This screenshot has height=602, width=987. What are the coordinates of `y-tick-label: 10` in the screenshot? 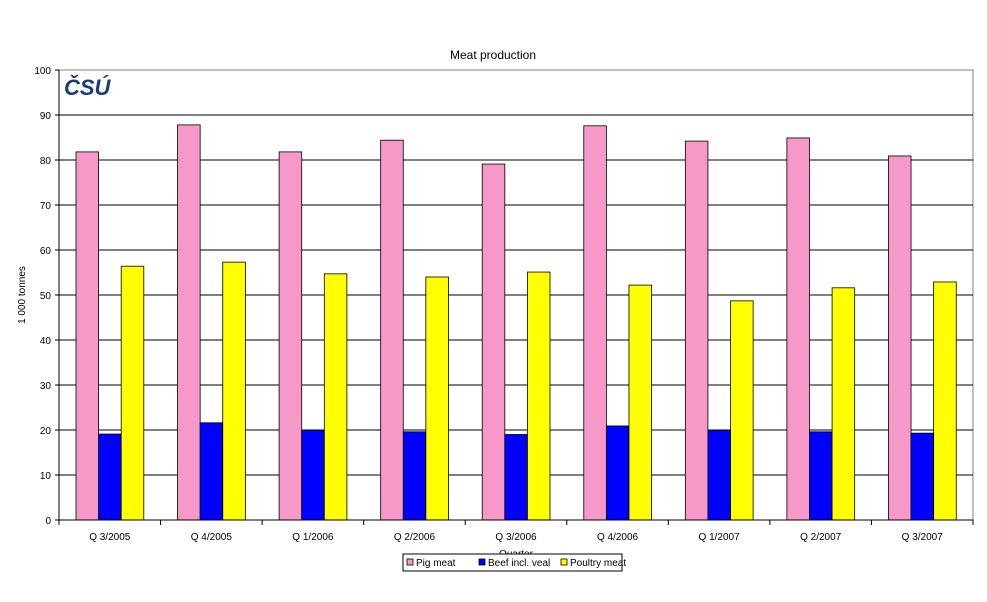 It's located at (46, 476).